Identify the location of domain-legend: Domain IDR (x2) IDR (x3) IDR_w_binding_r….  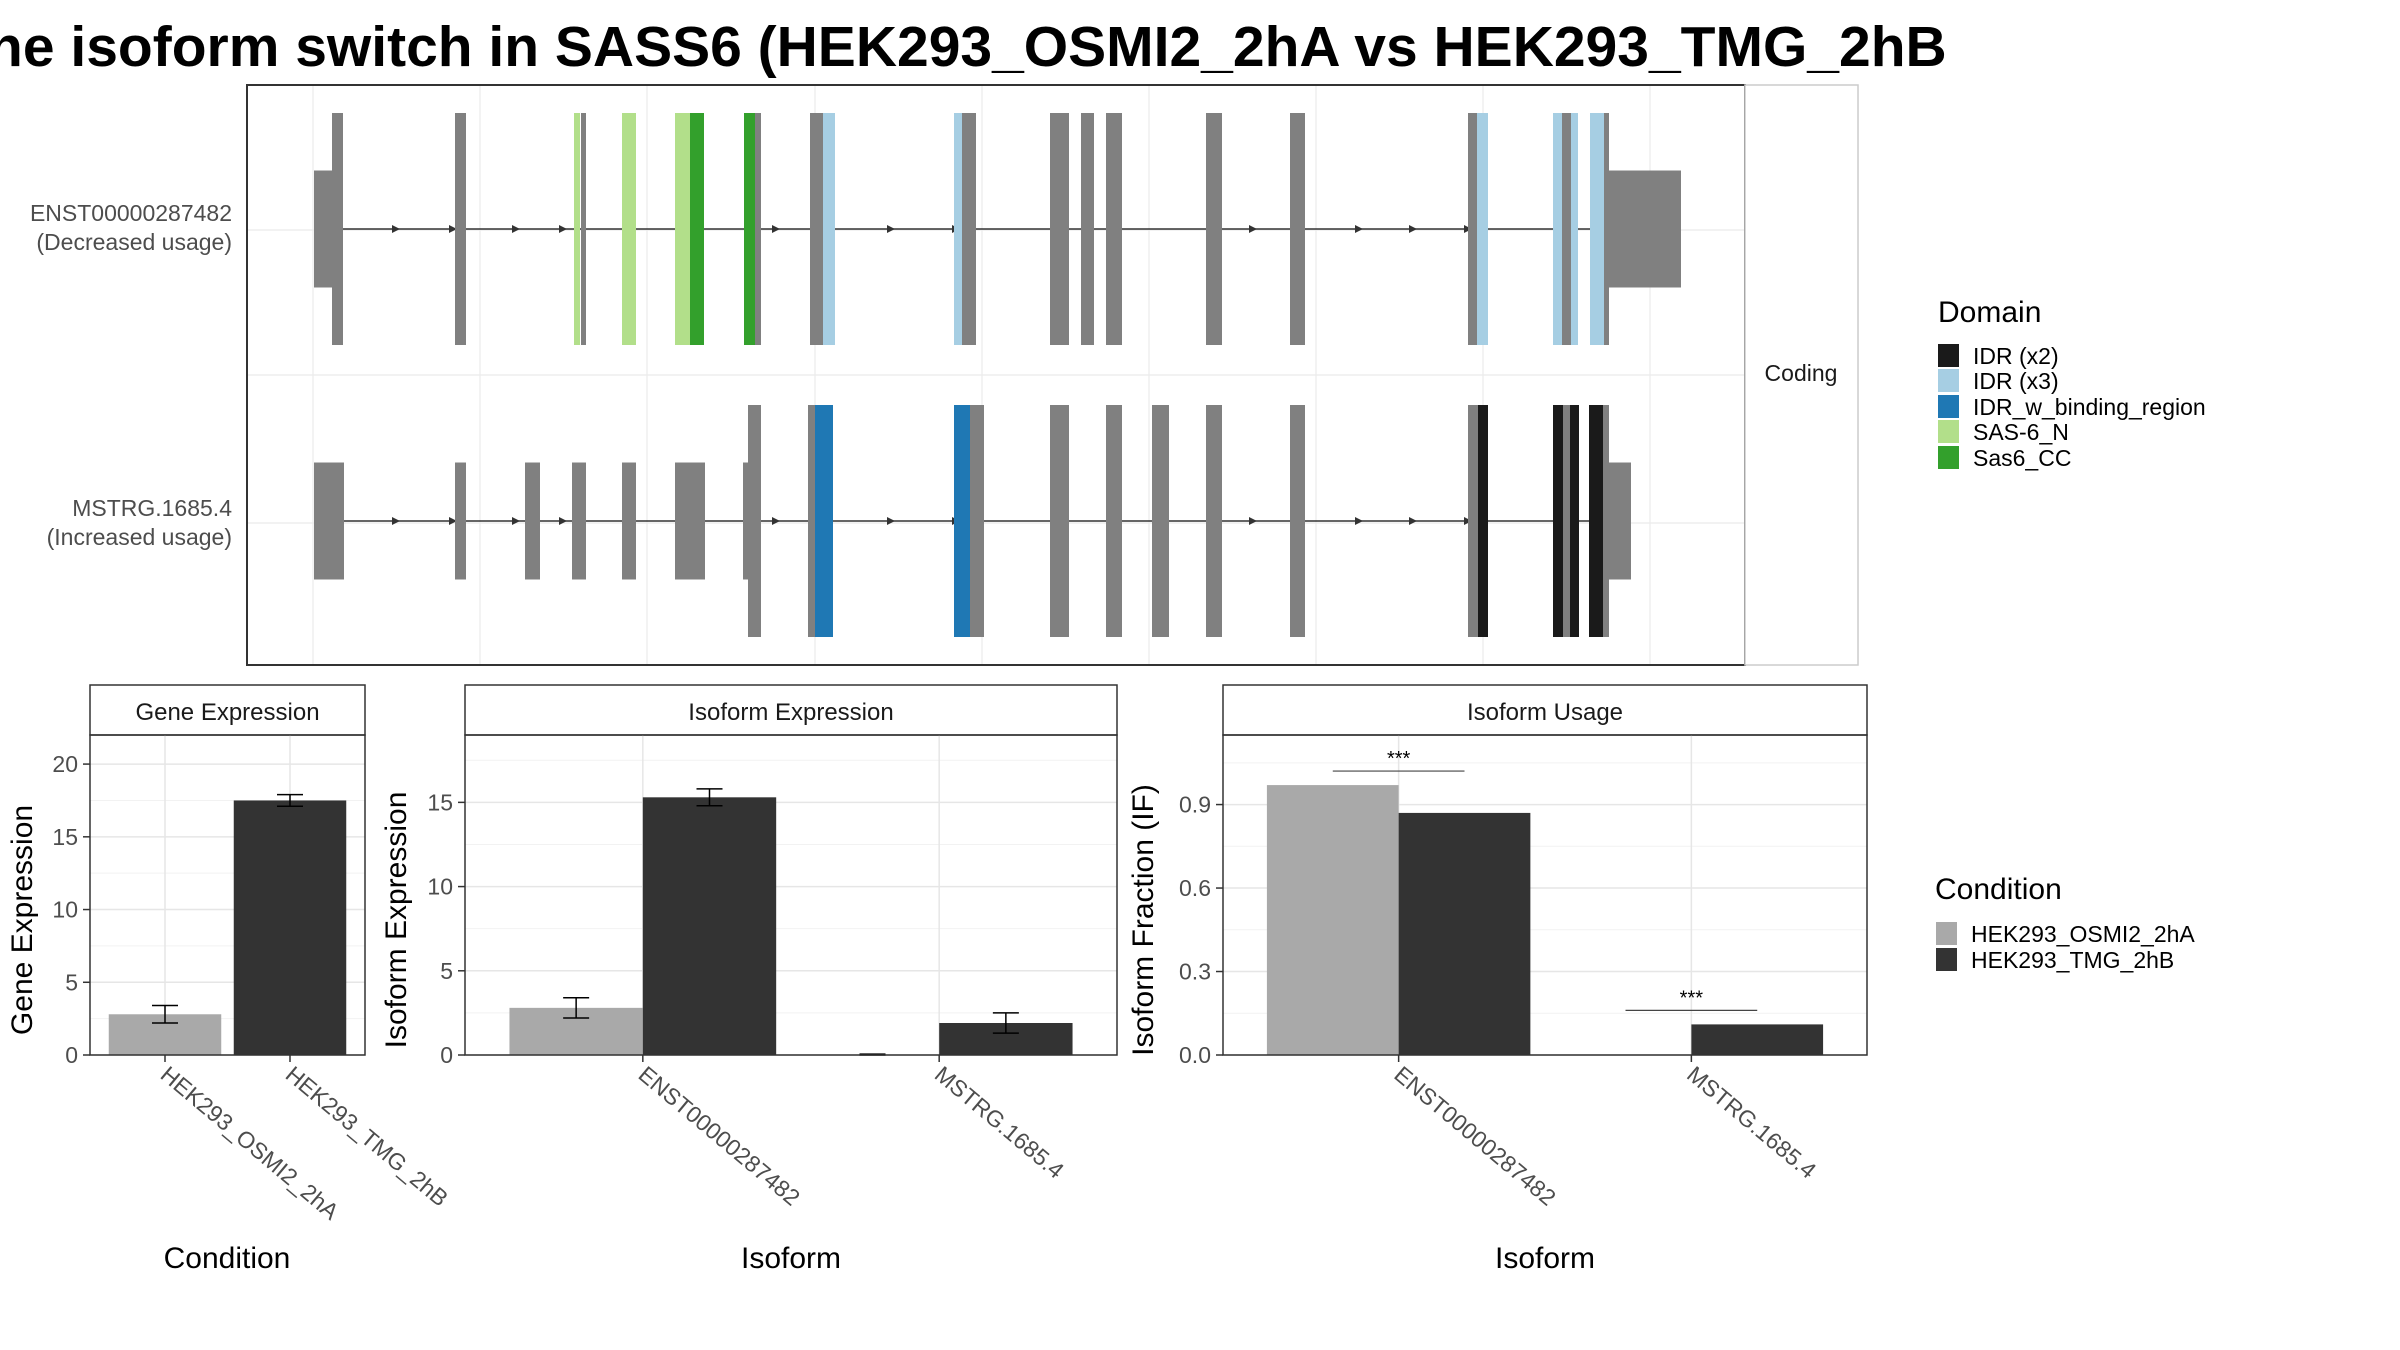
(2072, 383).